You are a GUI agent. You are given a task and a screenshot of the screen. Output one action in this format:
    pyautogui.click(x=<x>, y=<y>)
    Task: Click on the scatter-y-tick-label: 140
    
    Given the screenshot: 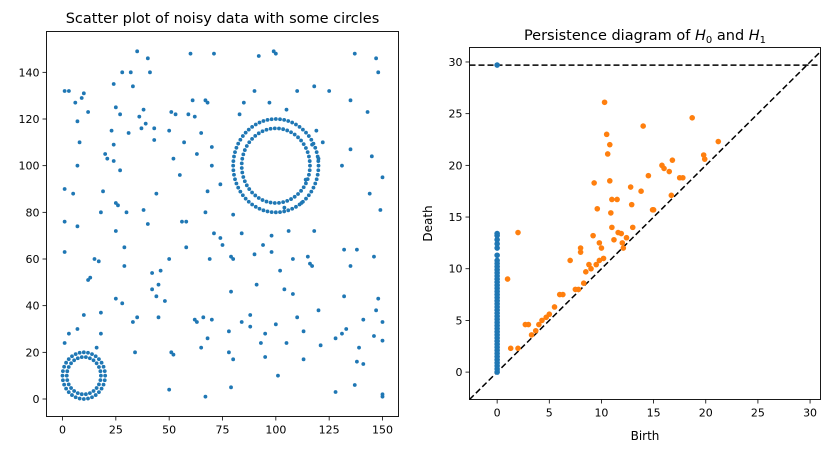 What is the action you would take?
    pyautogui.click(x=29, y=72)
    